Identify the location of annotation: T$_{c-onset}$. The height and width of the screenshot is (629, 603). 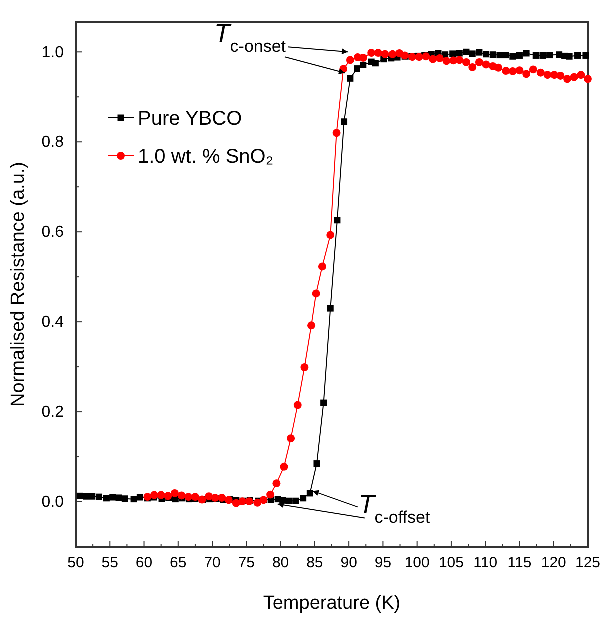
(250, 37).